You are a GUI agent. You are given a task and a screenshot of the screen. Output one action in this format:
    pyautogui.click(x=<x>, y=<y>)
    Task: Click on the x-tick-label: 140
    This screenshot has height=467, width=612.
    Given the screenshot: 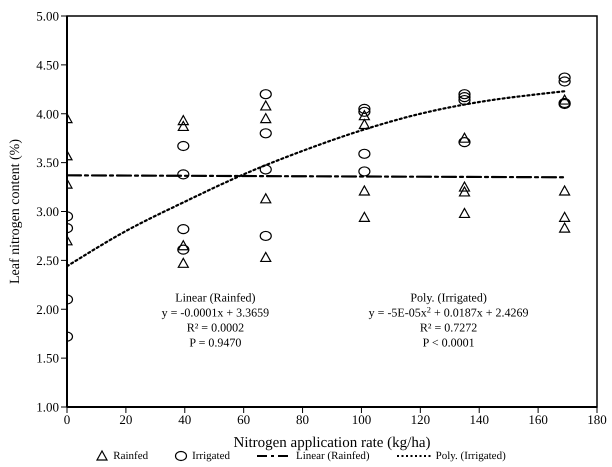 What is the action you would take?
    pyautogui.click(x=479, y=420)
    